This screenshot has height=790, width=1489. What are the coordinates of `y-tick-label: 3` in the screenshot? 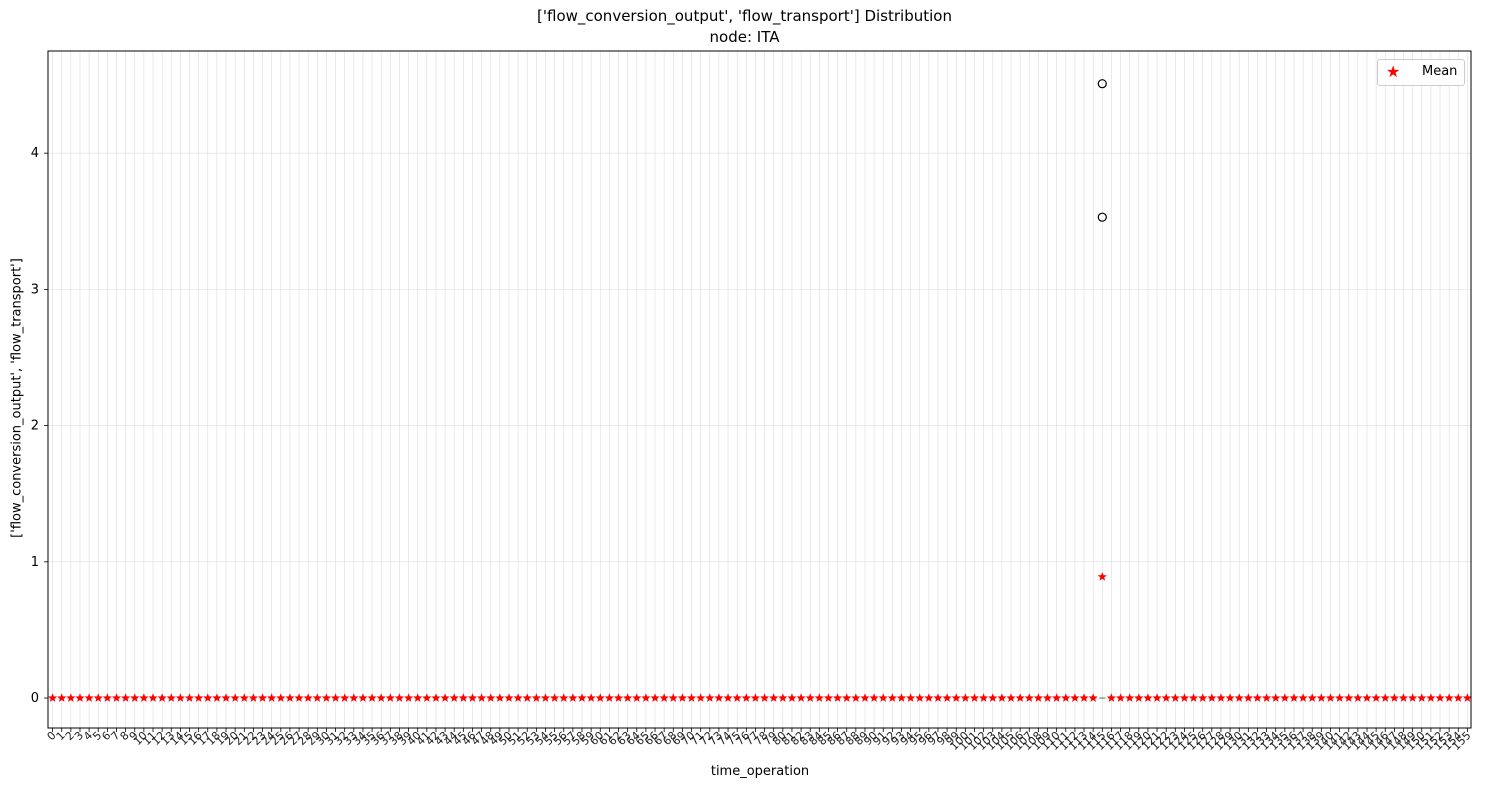 It's located at (35, 289).